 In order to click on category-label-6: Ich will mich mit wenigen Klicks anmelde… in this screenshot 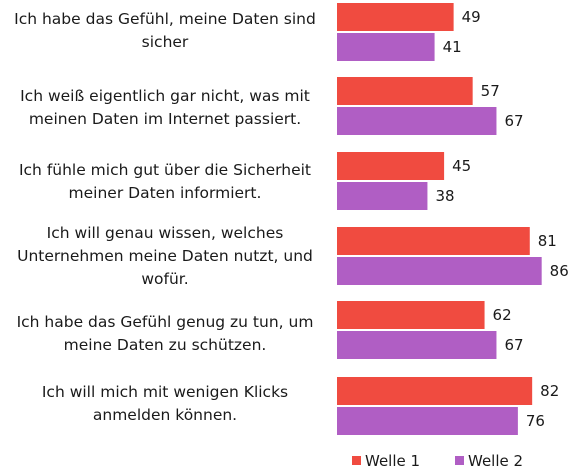, I will do `click(165, 404)`.